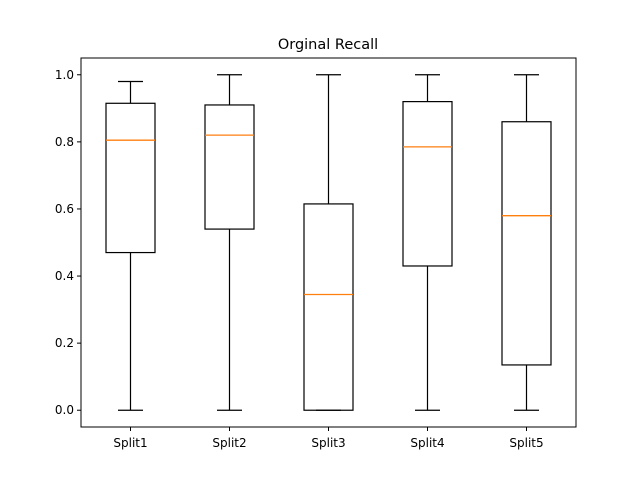 The width and height of the screenshot is (640, 480). Describe the element at coordinates (64, 209) in the screenshot. I see `y-tick-label: 0.6` at that location.